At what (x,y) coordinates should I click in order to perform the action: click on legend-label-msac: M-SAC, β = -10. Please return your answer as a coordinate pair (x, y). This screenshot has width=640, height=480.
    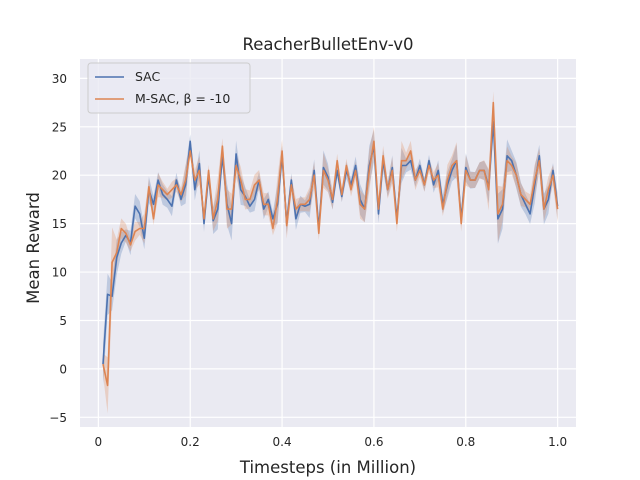
    Looking at the image, I should click on (182, 98).